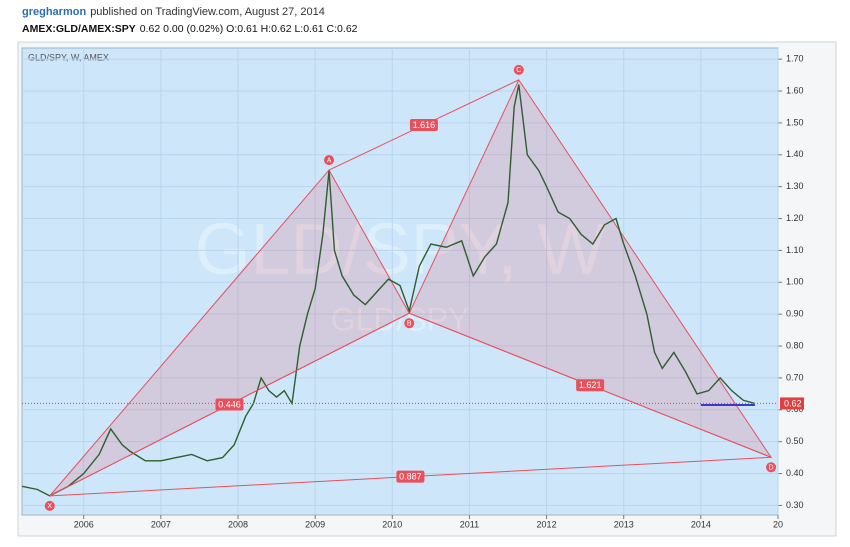 This screenshot has width=850, height=547. Describe the element at coordinates (795, 441) in the screenshot. I see `y-tick-label: 0.50` at that location.